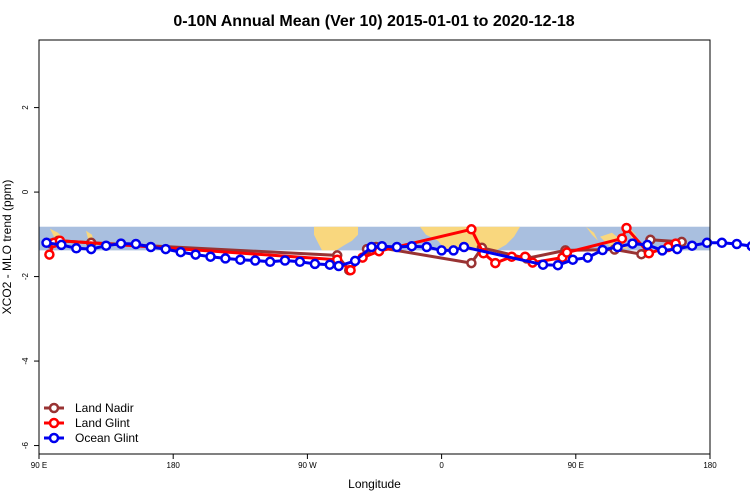 The image size is (750, 500). Describe the element at coordinates (25, 107) in the screenshot. I see `y-tick-label: 2` at that location.